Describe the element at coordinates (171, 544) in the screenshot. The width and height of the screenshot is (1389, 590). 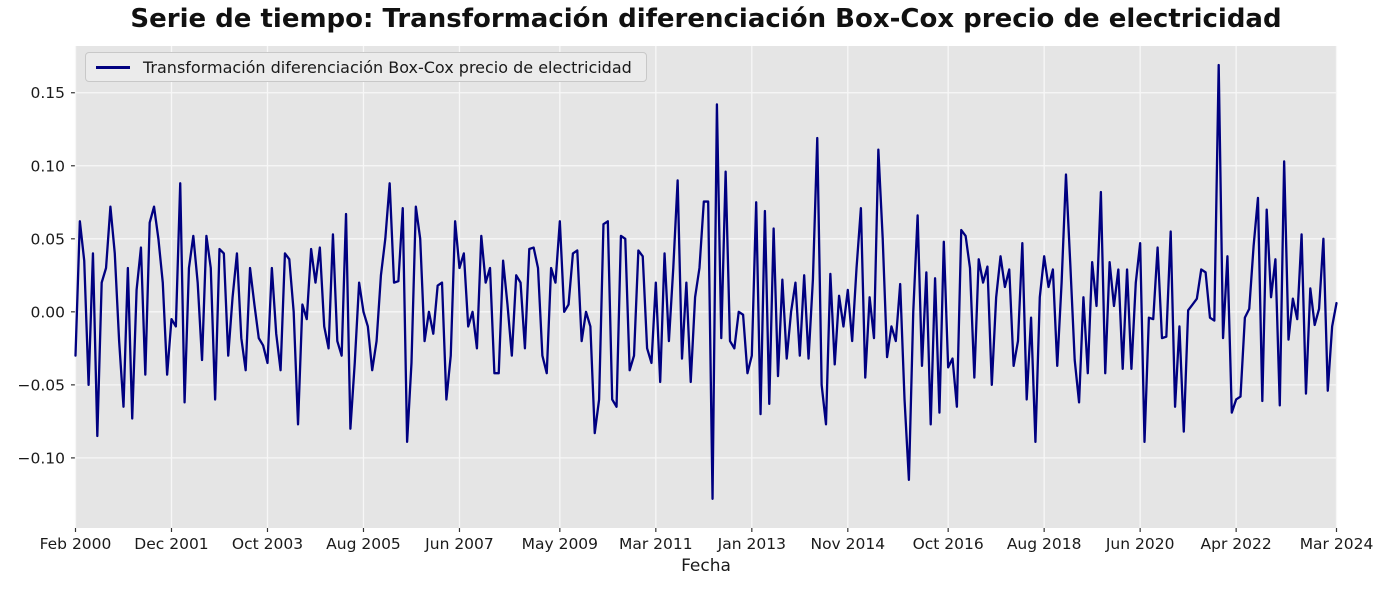
I see `x-tick-label: Dec 2001` at that location.